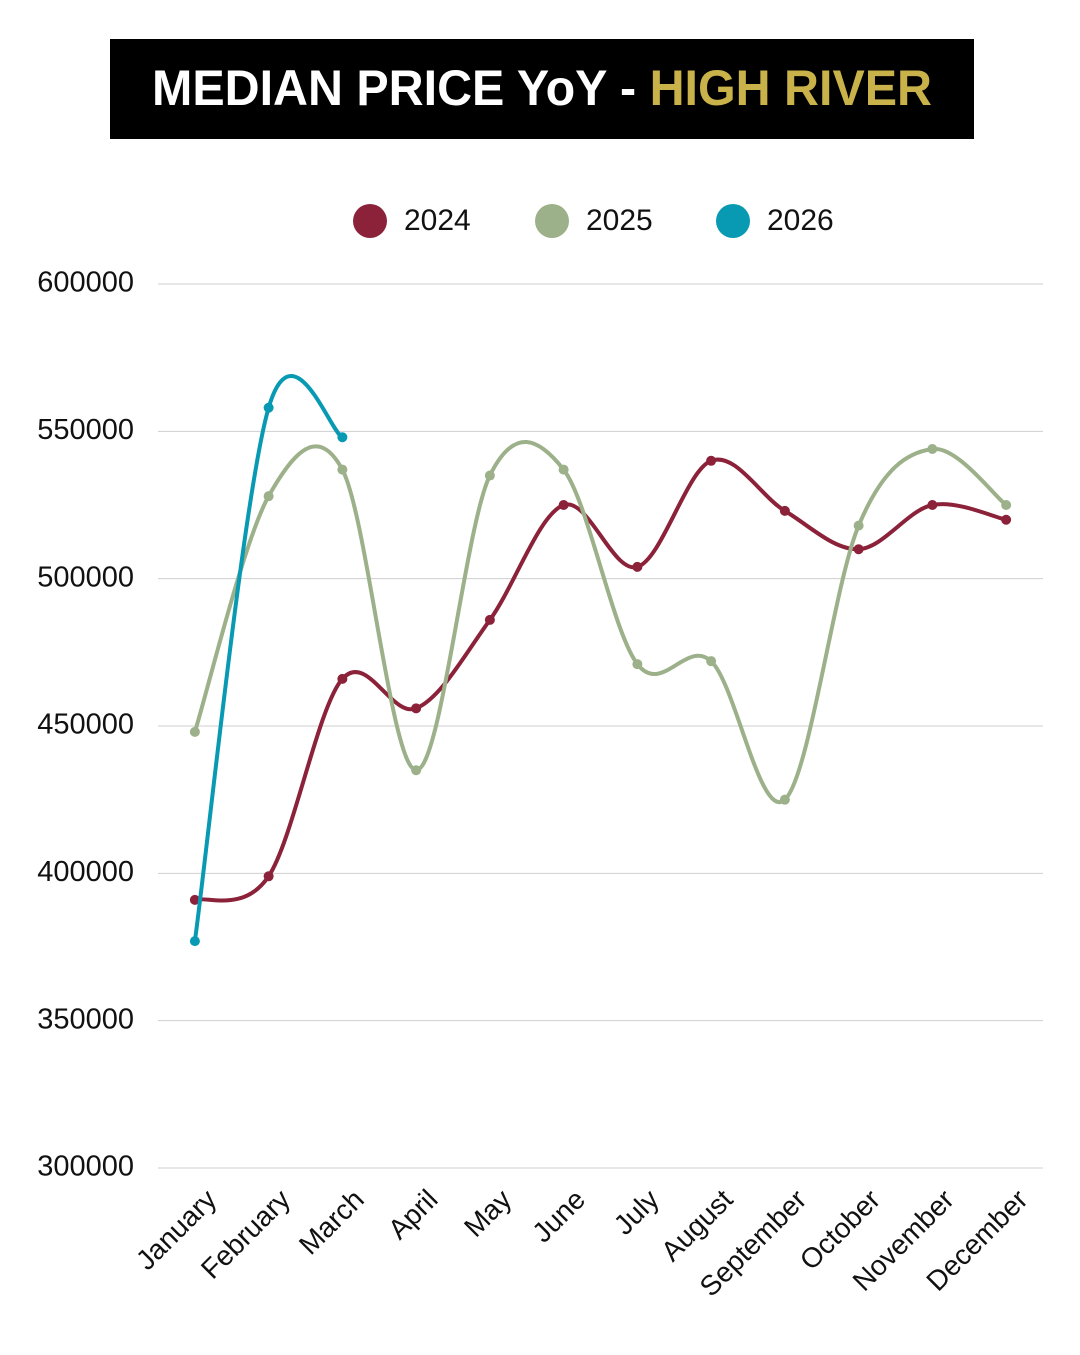  What do you see at coordinates (437, 220) in the screenshot?
I see `legend-label: 2024` at bounding box center [437, 220].